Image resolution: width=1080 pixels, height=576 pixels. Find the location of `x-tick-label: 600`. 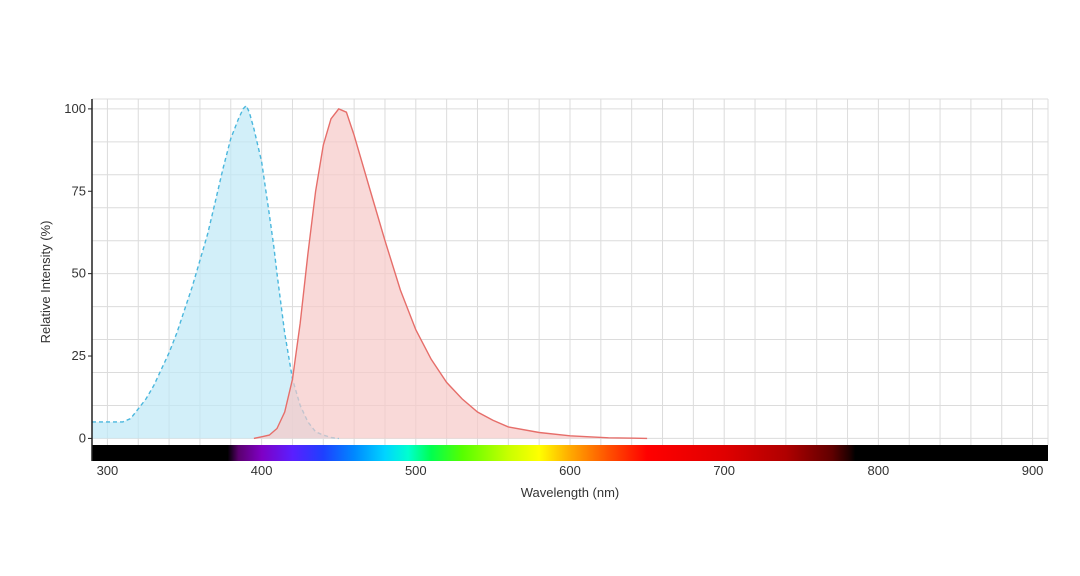

x-tick-label: 600 is located at coordinates (570, 470).